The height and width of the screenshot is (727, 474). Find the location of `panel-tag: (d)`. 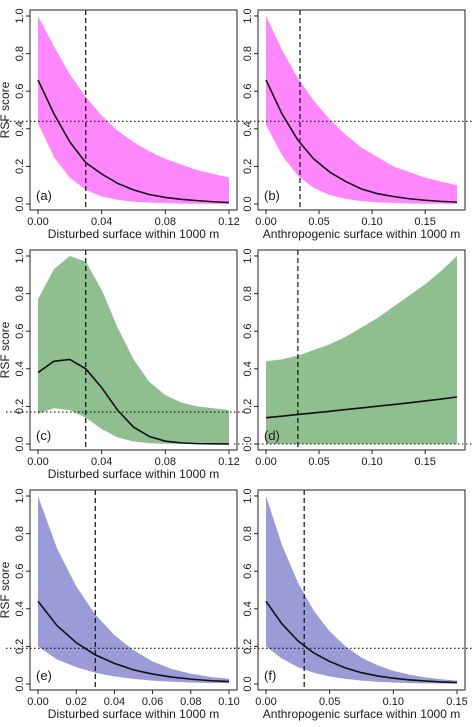

panel-tag: (d) is located at coordinates (272, 435).